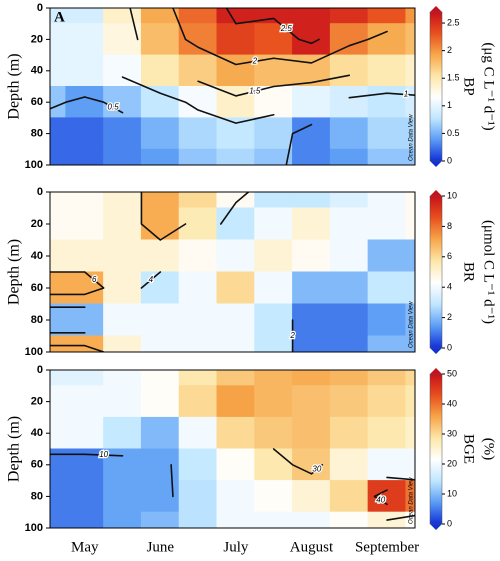 The image size is (500, 561). What do you see at coordinates (94, 279) in the screenshot?
I see `contour-label: 6` at bounding box center [94, 279].